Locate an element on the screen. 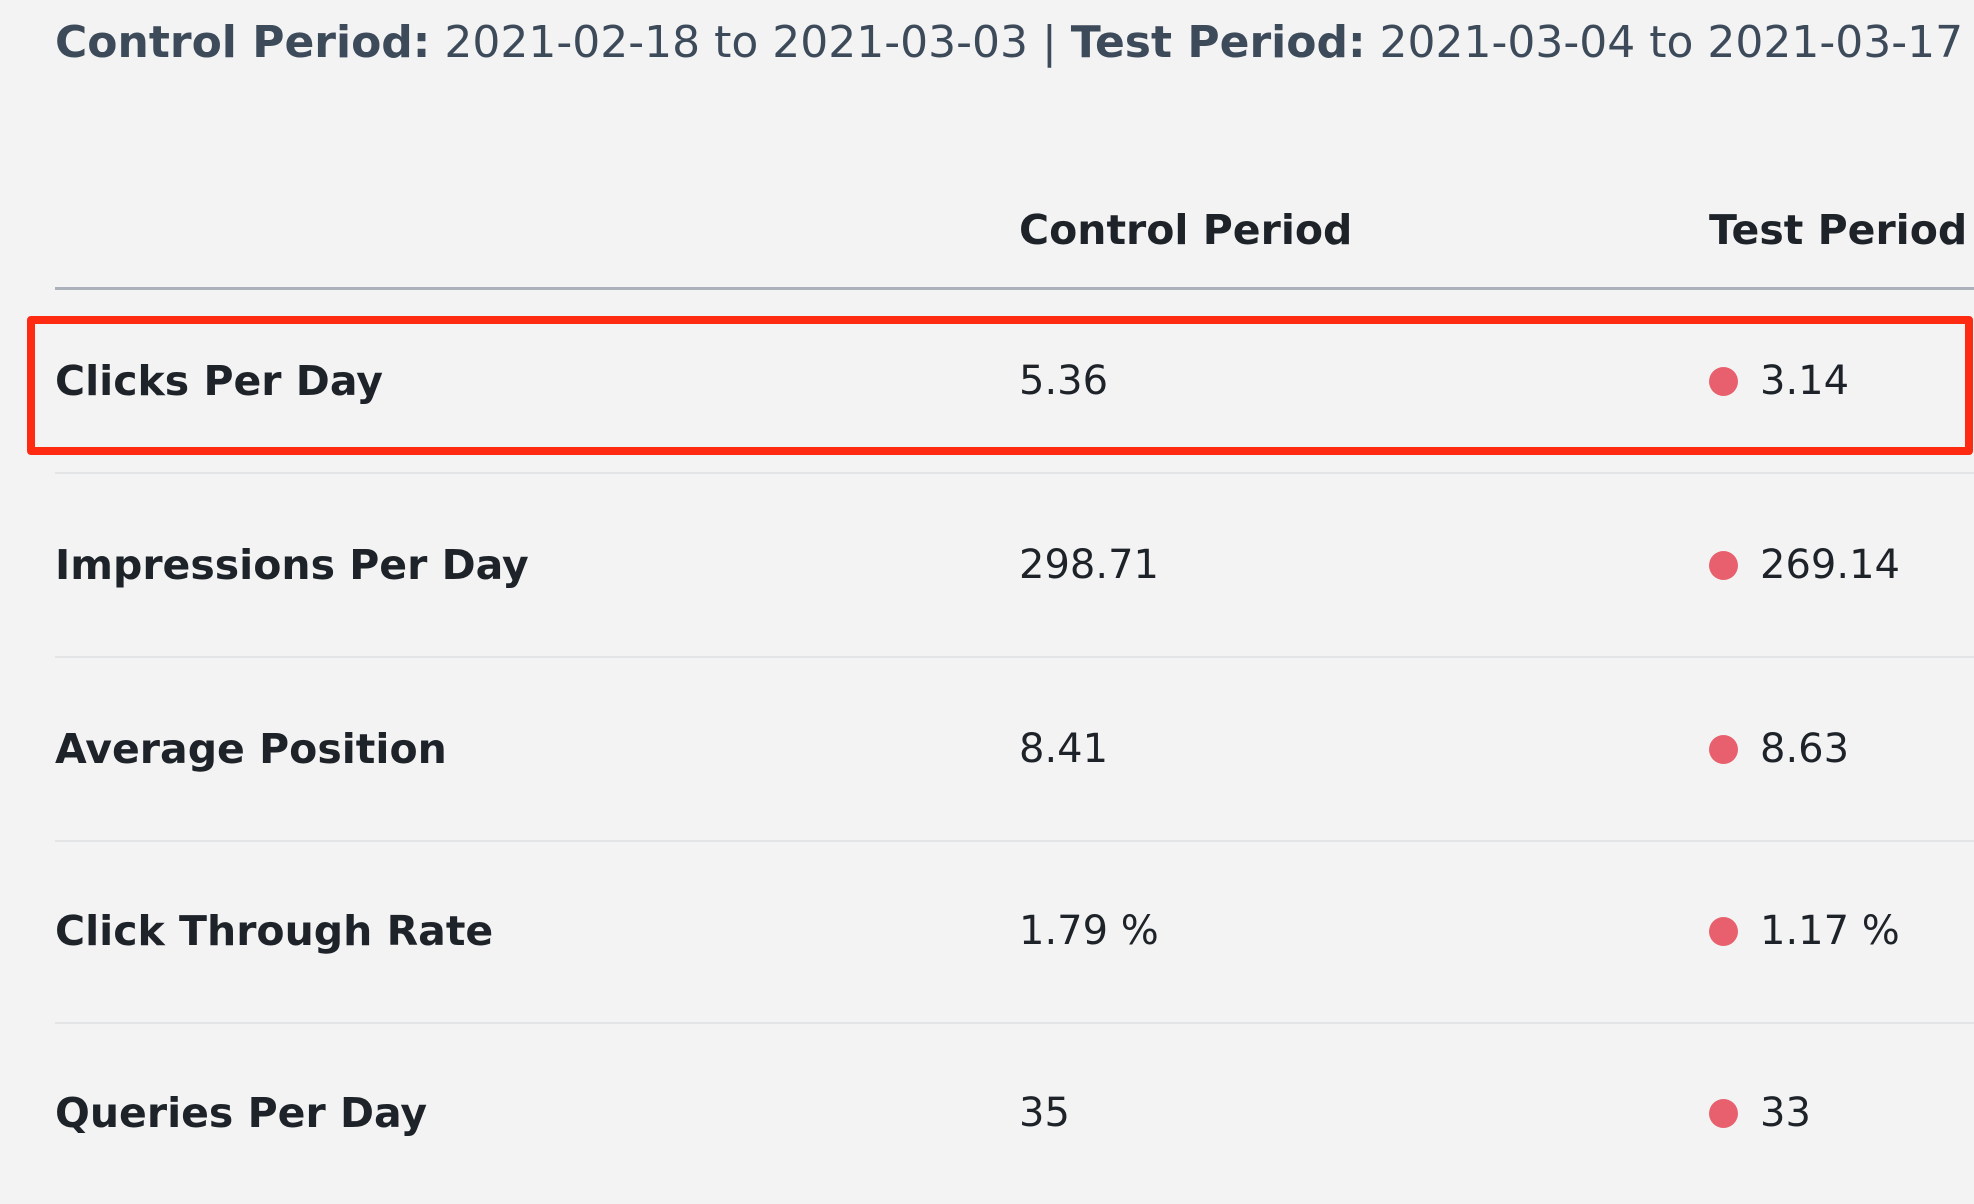 Image resolution: width=1974 pixels, height=1204 pixels. control-period-range: 2021-02-18 to 2021-03-03 is located at coordinates (736, 42).